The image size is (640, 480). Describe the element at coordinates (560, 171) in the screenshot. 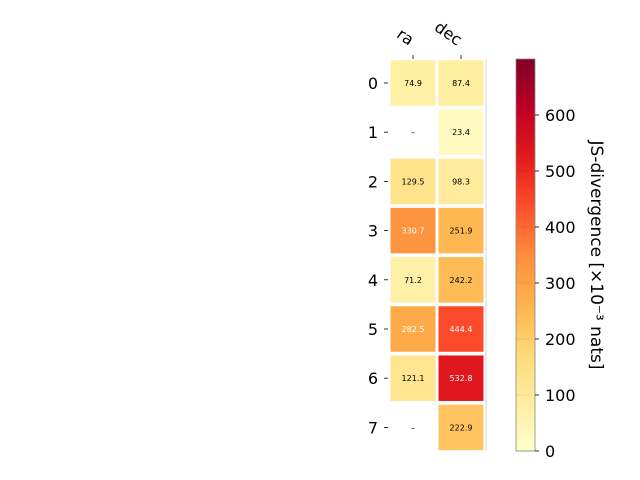

I see `colorbar-tick-label: 500` at that location.